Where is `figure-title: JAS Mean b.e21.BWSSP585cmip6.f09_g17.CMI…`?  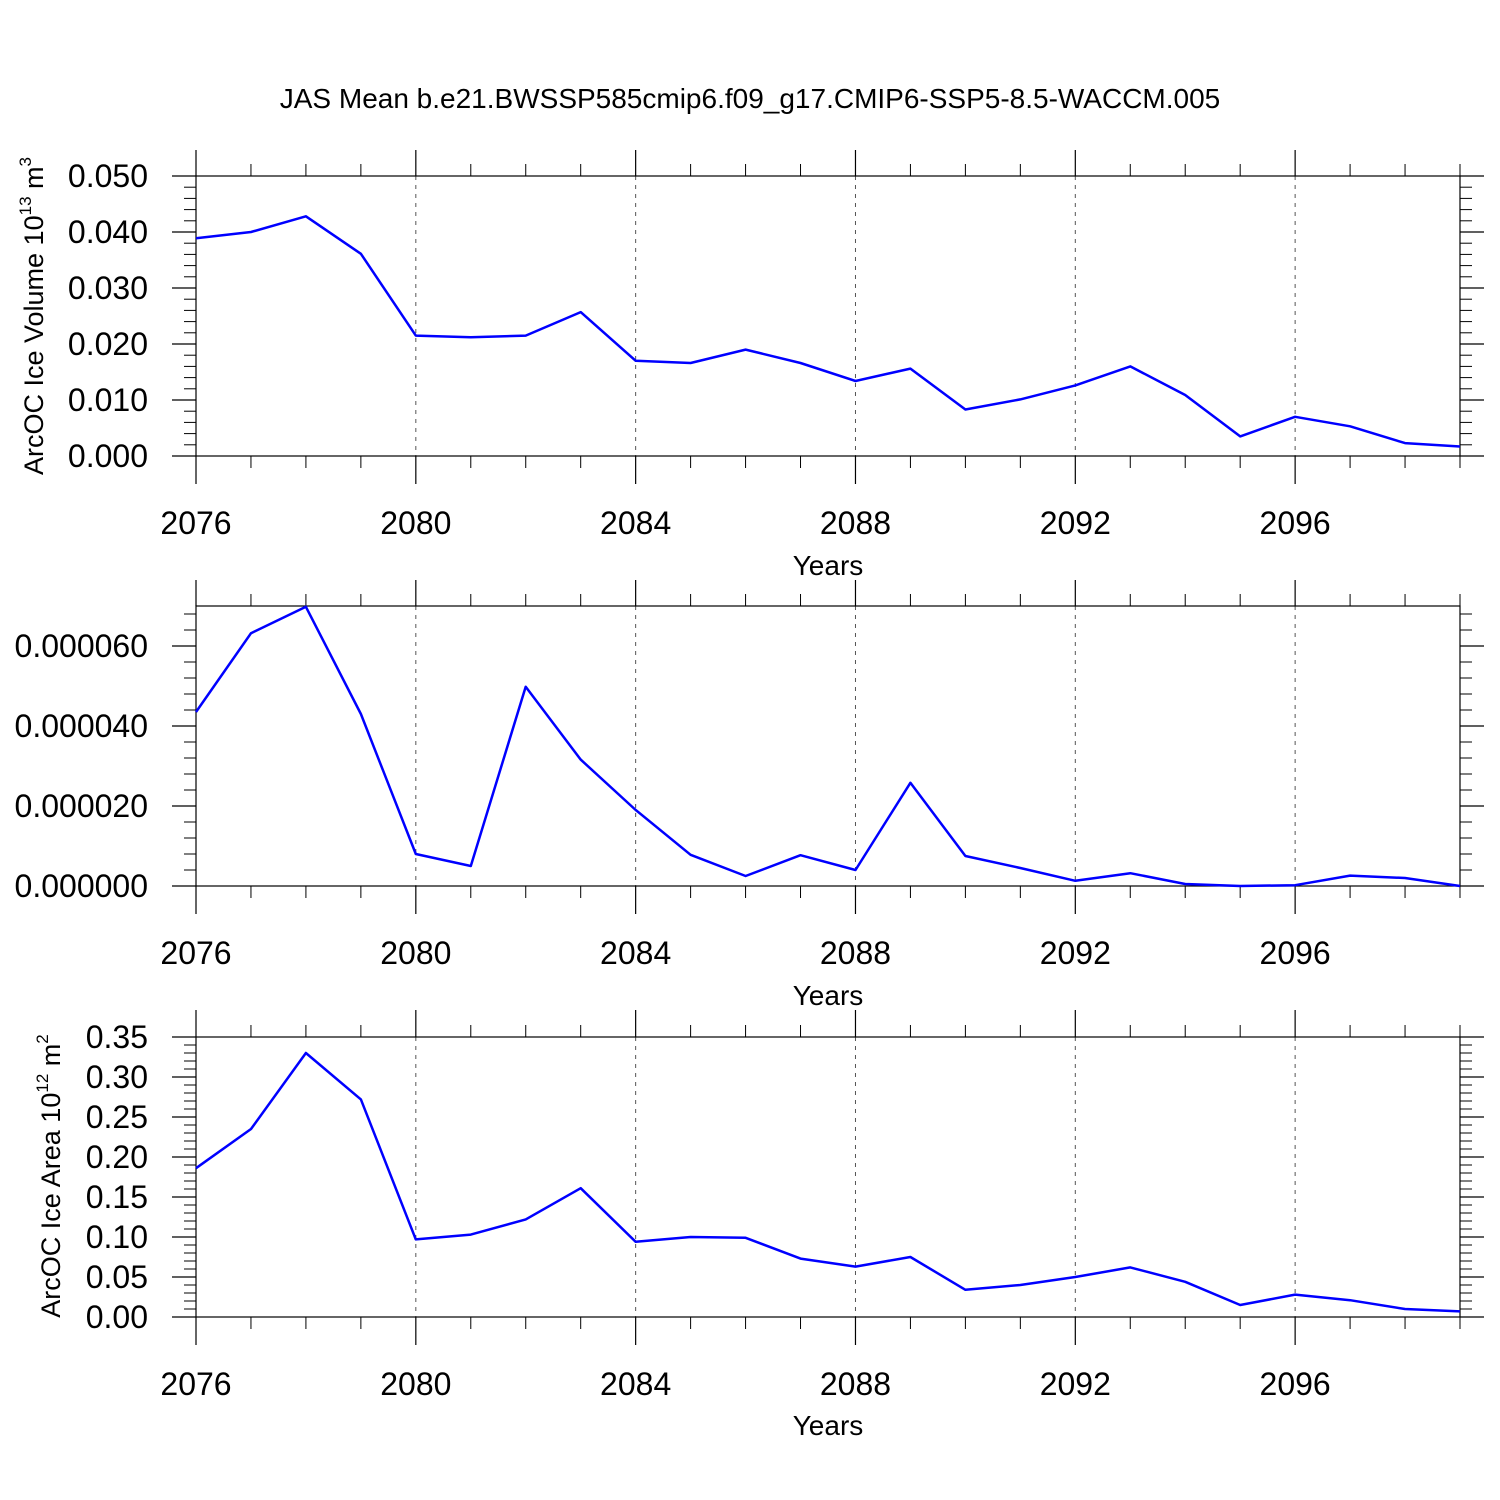 figure-title: JAS Mean b.e21.BWSSP585cmip6.f09_g17.CMI… is located at coordinates (750, 98).